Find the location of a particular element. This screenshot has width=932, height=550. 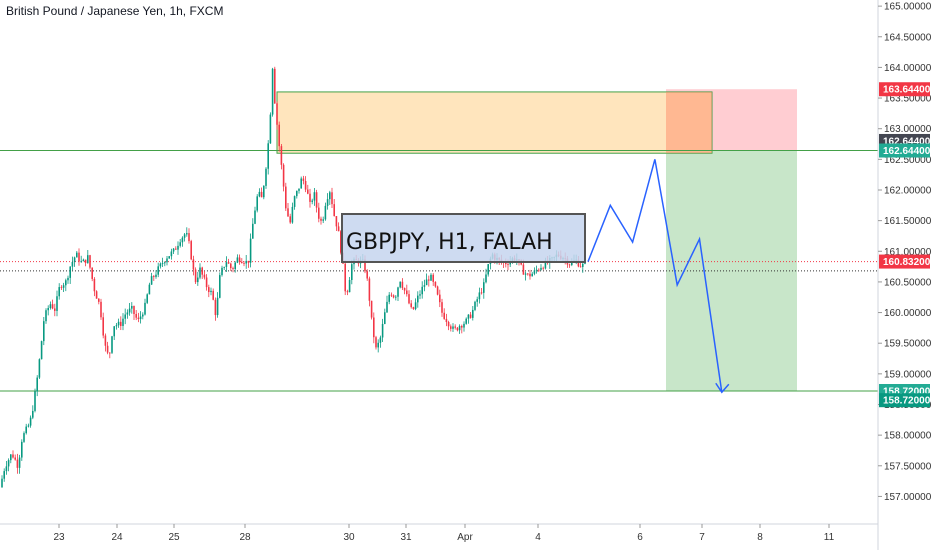

projection-arrowhead is located at coordinates (722, 388).